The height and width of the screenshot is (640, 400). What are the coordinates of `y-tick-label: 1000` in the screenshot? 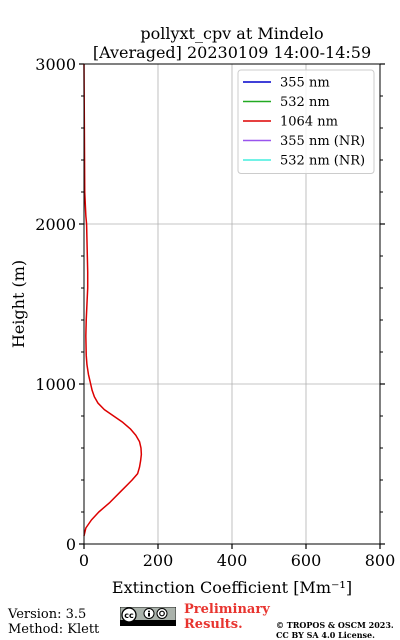 It's located at (55, 384).